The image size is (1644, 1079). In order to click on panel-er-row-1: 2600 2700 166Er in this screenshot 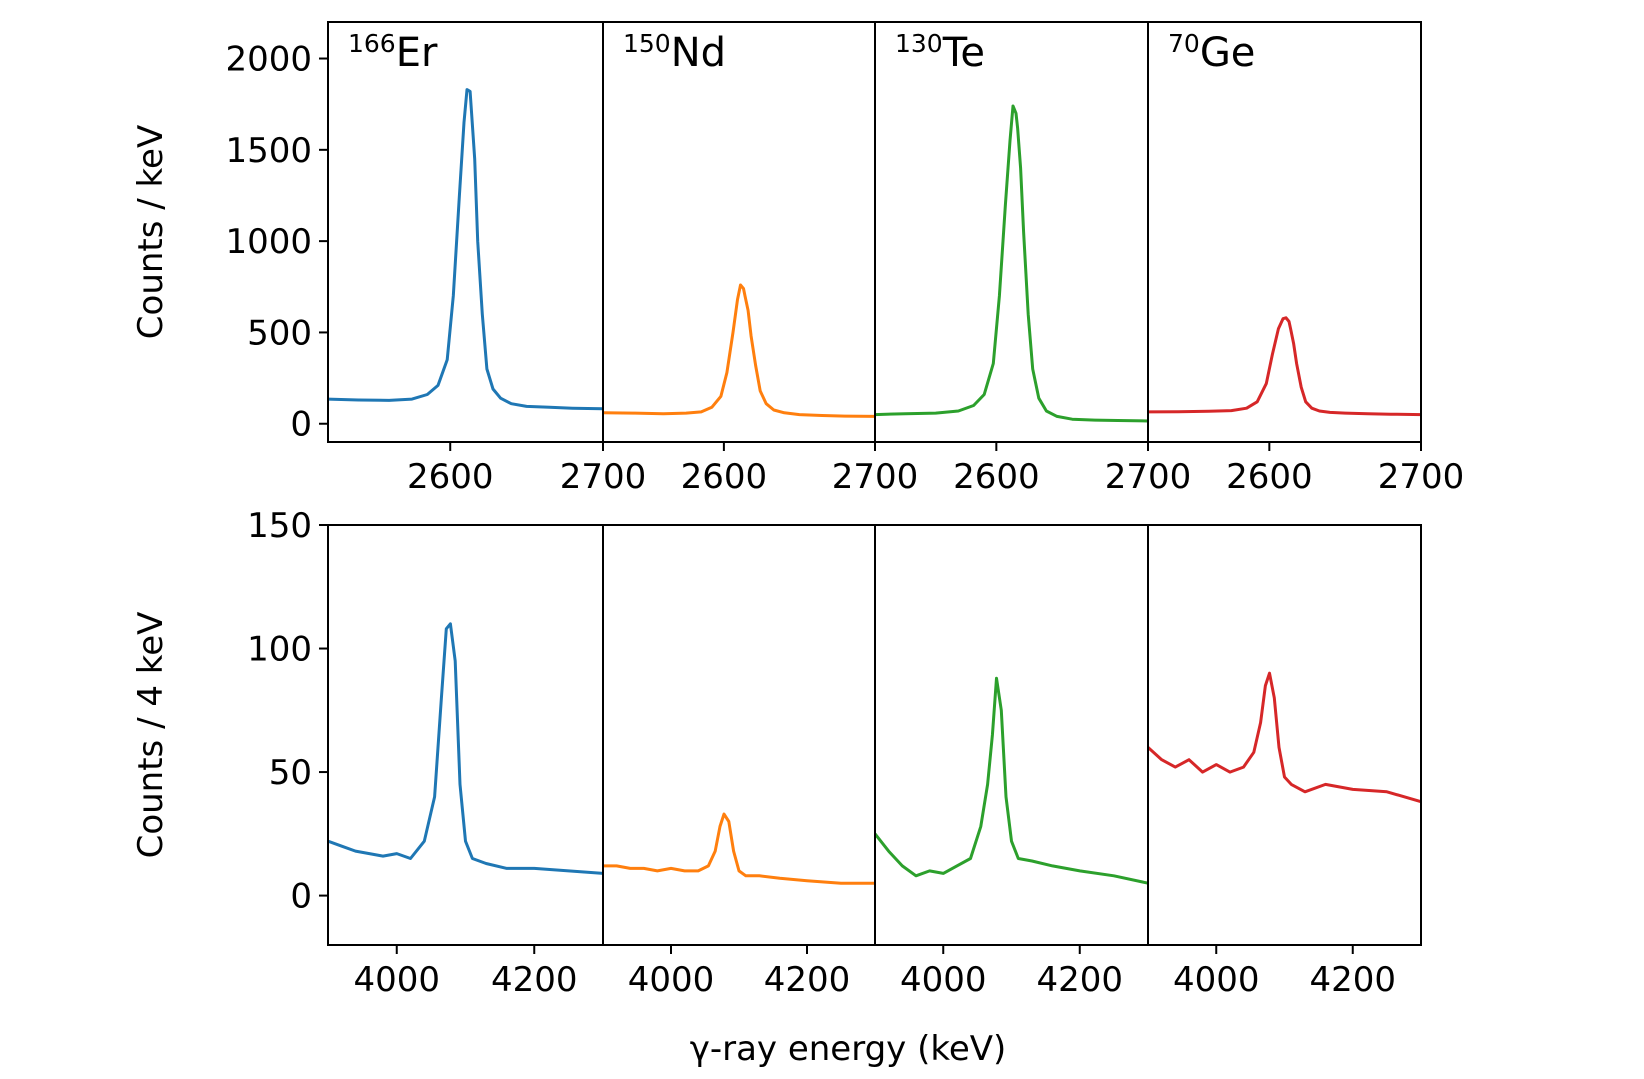, I will do `click(487, 259)`.